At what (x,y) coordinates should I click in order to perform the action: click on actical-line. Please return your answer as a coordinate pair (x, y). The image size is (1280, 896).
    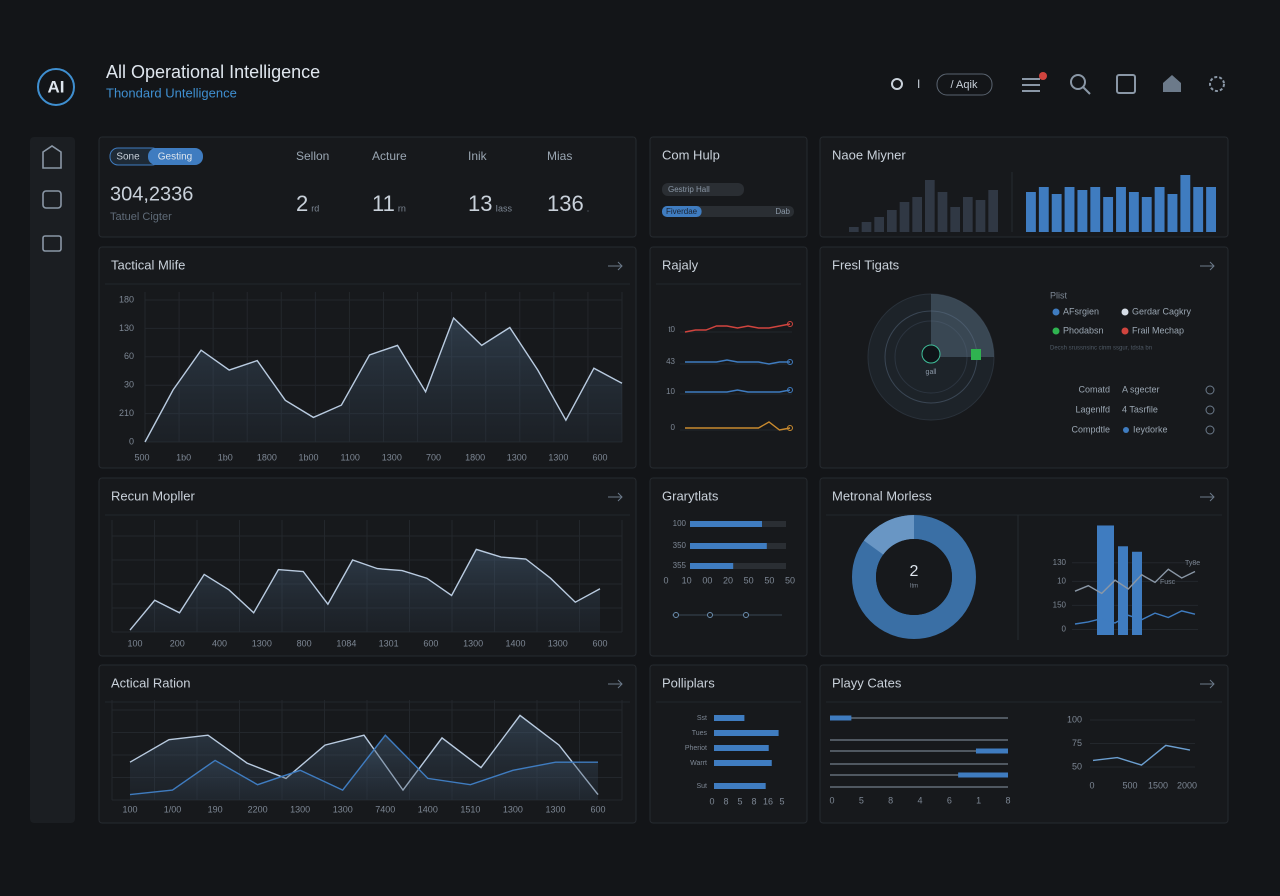
    Looking at the image, I should click on (363, 765).